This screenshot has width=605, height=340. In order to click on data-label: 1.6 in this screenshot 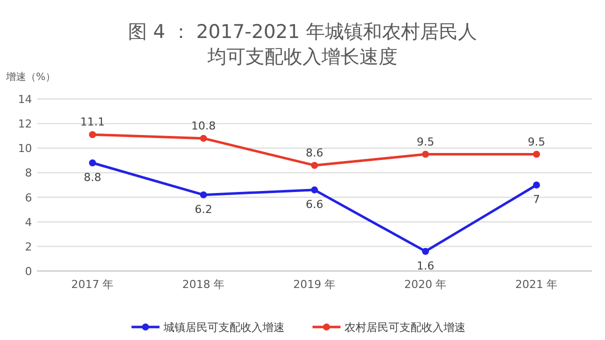, I will do `click(425, 265)`.